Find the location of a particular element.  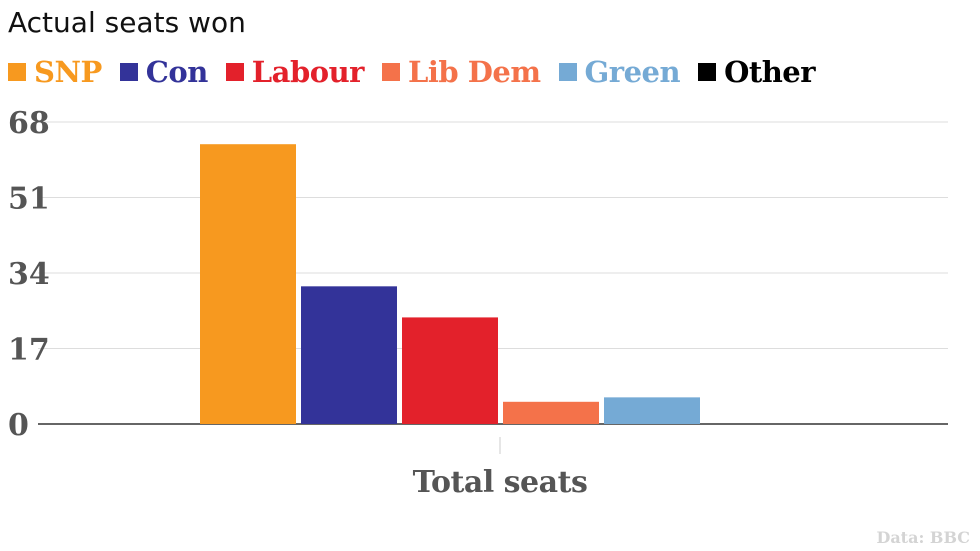

chart-title: Actual seats won is located at coordinates (127, 22).